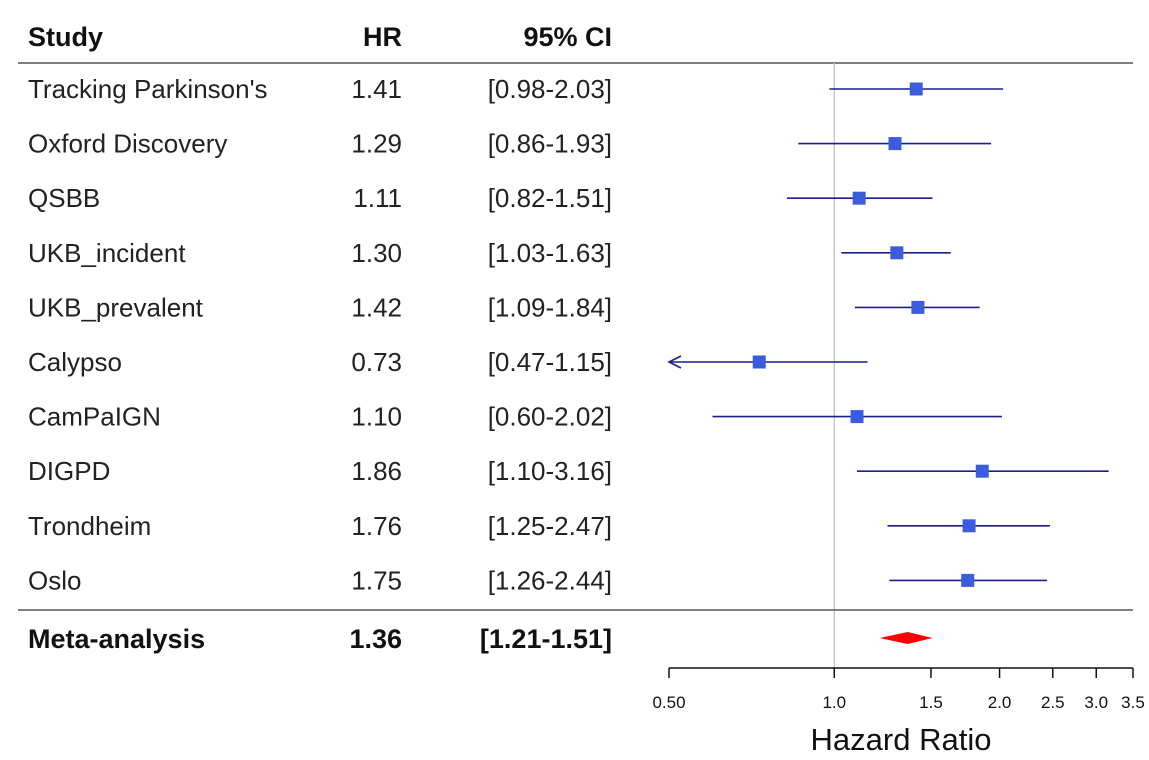  What do you see at coordinates (550, 580) in the screenshot?
I see `study-ci: [1.26-2.44]` at bounding box center [550, 580].